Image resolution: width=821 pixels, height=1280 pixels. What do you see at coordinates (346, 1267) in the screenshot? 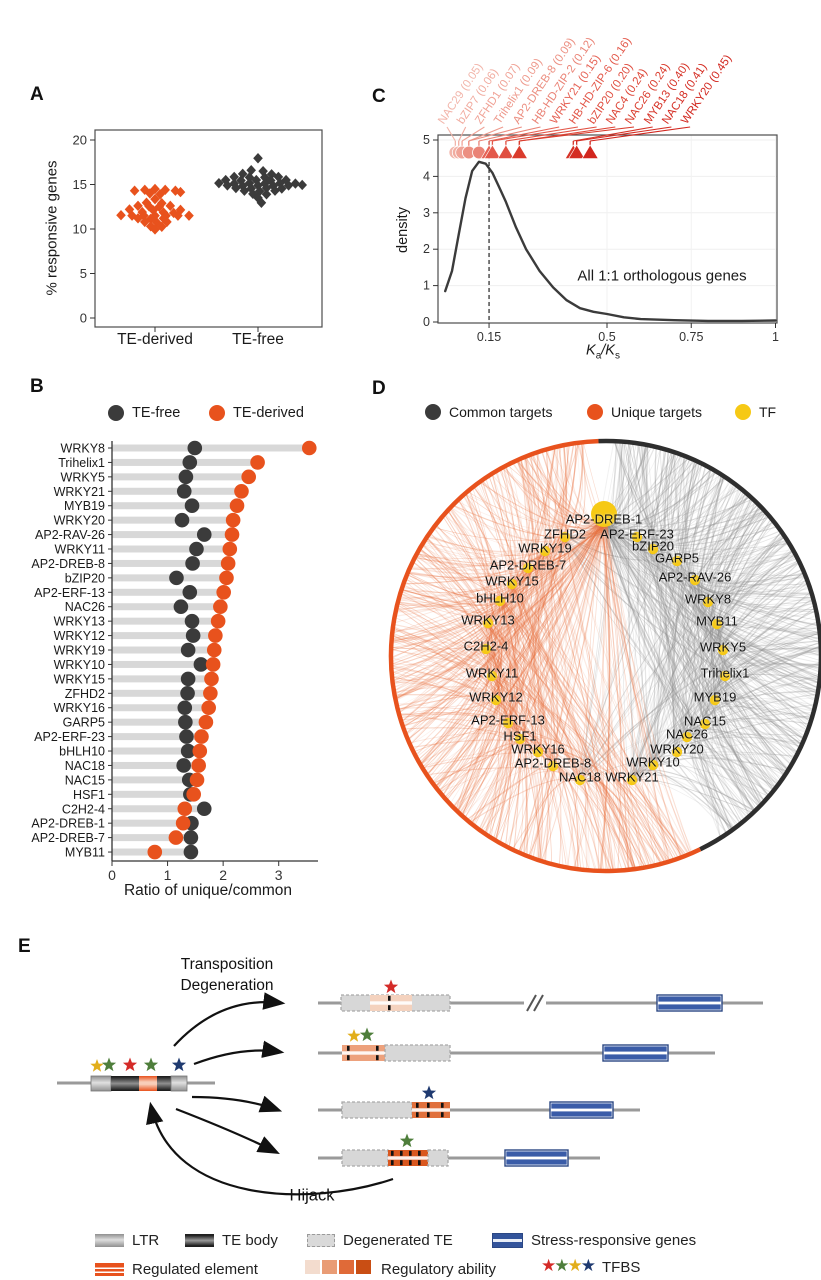
I see `regulatory-ability-square` at bounding box center [346, 1267].